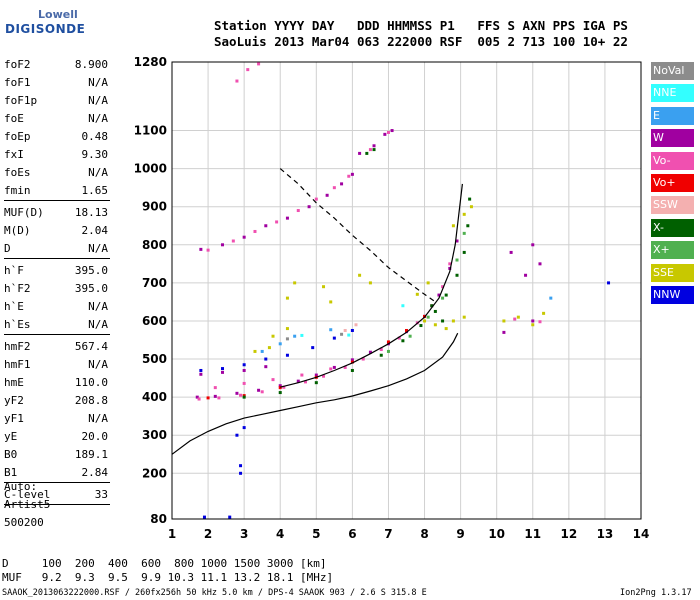 Image resolution: width=700 pixels, height=600 pixels. What do you see at coordinates (91, 270) in the screenshot?
I see `param-value: 395.0` at bounding box center [91, 270].